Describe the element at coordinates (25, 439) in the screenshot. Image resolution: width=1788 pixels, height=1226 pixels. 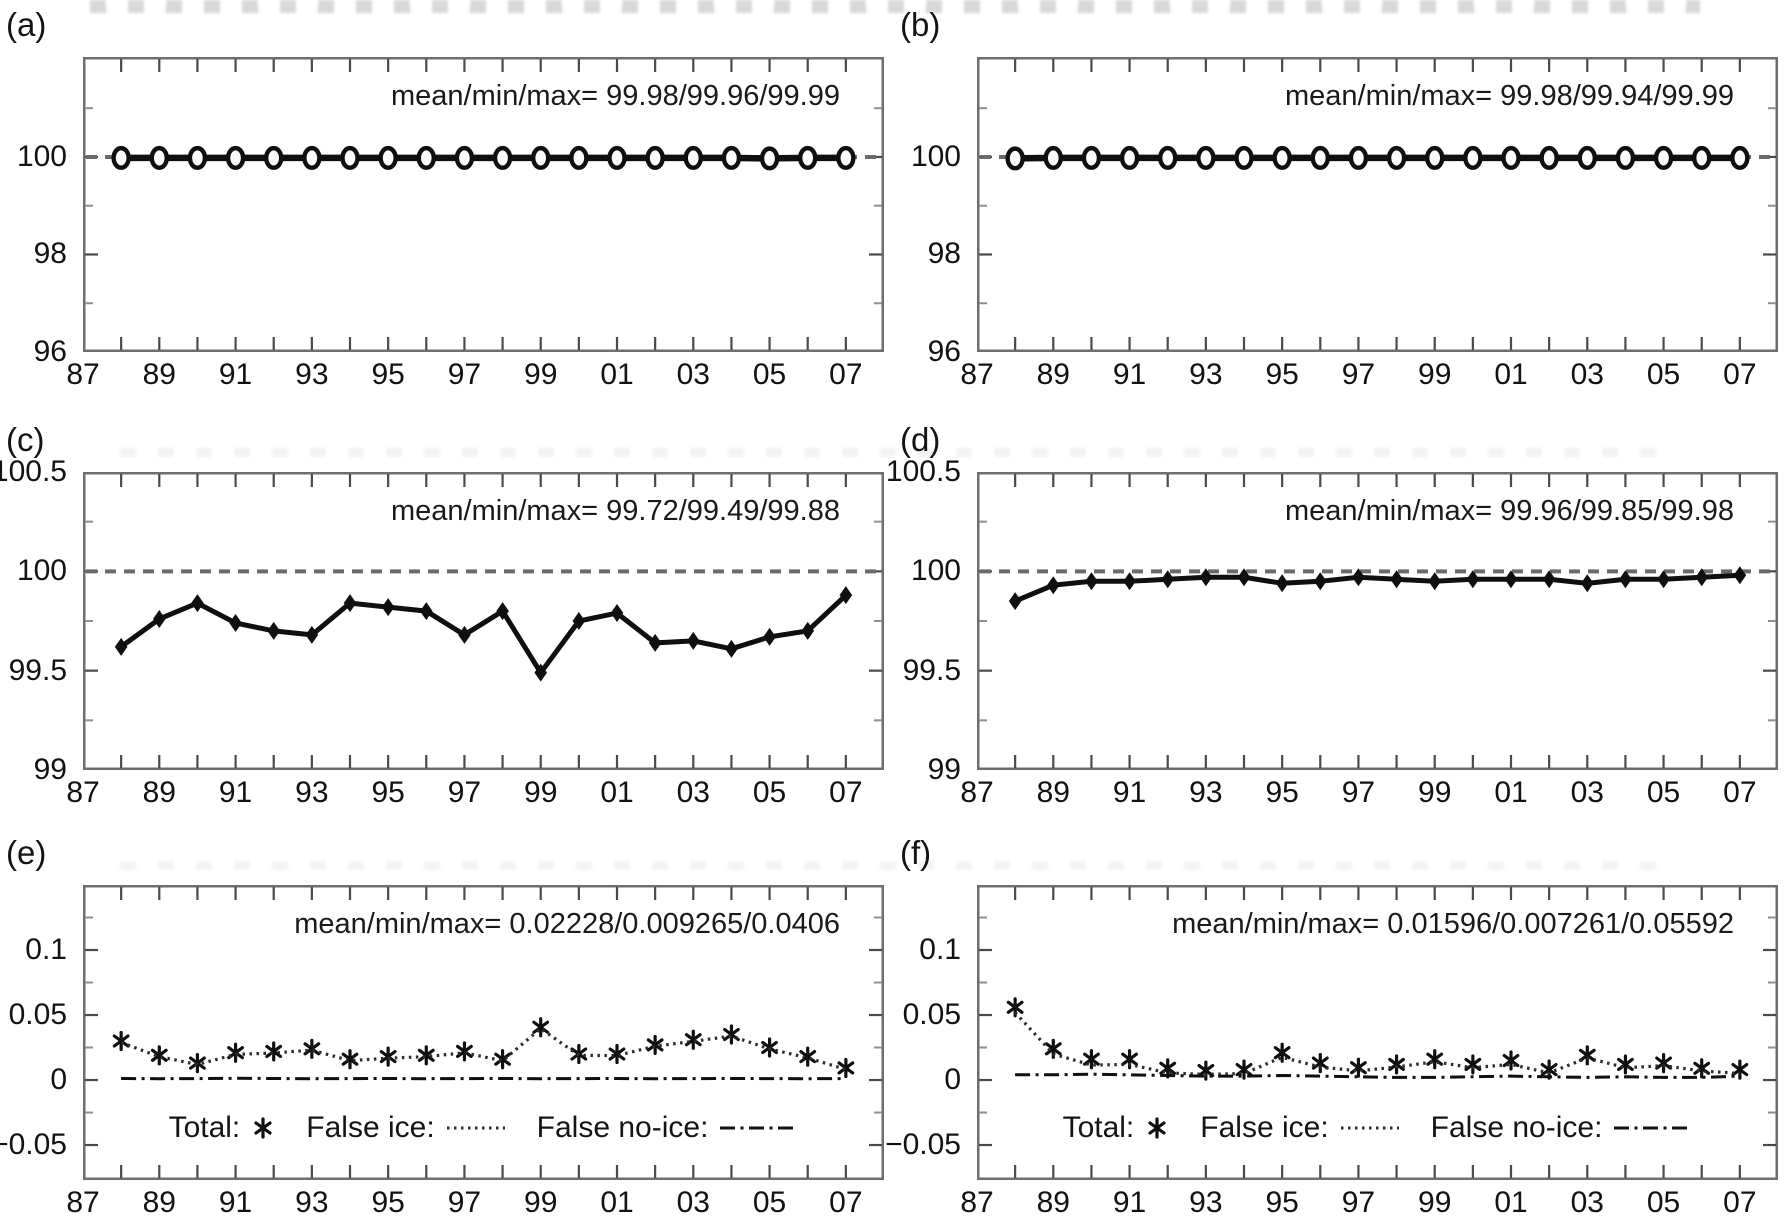
I see `panel-letter: (c)` at that location.